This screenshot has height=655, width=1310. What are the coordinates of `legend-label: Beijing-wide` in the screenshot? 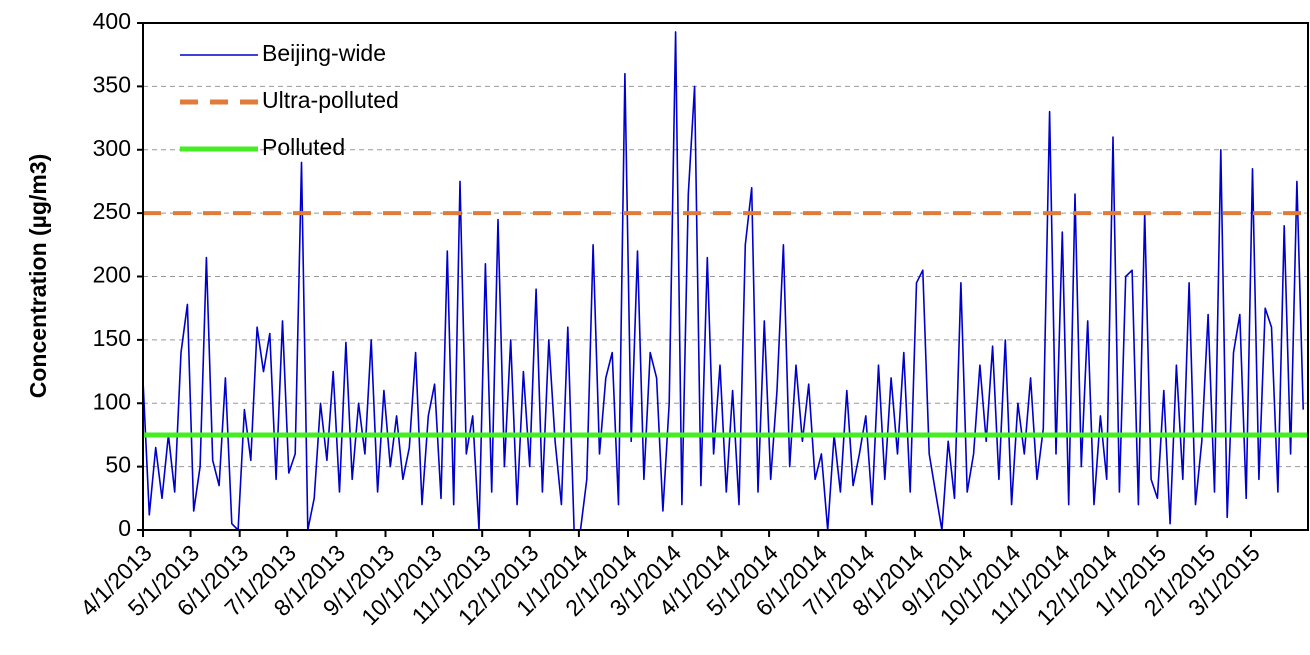 It's located at (324, 53).